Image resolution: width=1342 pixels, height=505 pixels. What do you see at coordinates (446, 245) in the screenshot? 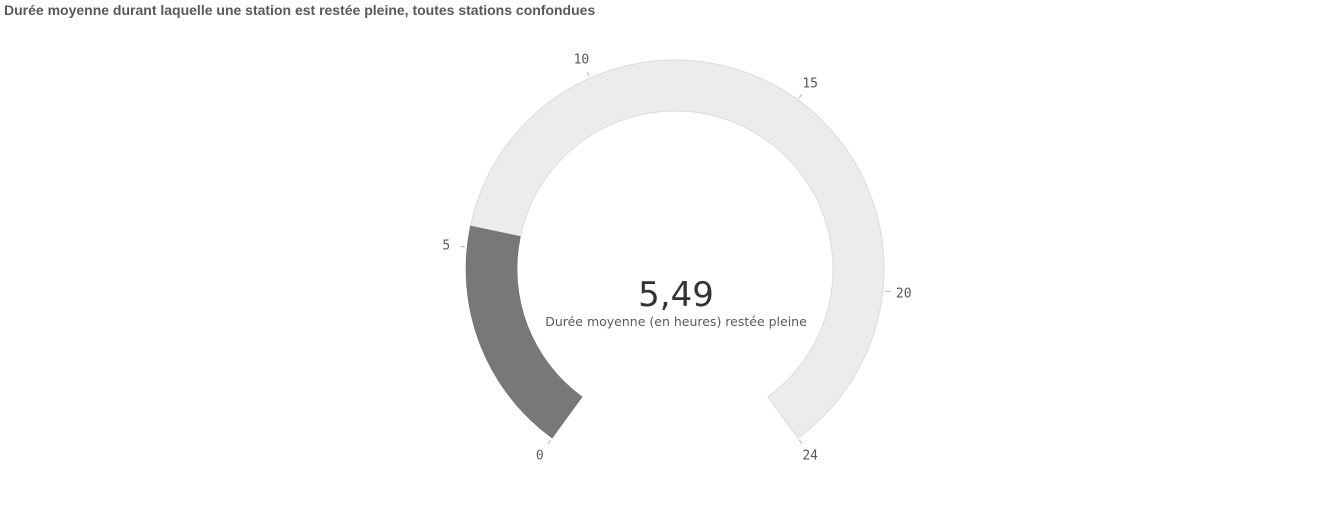
I see `gauge-tick-label: 5` at bounding box center [446, 245].